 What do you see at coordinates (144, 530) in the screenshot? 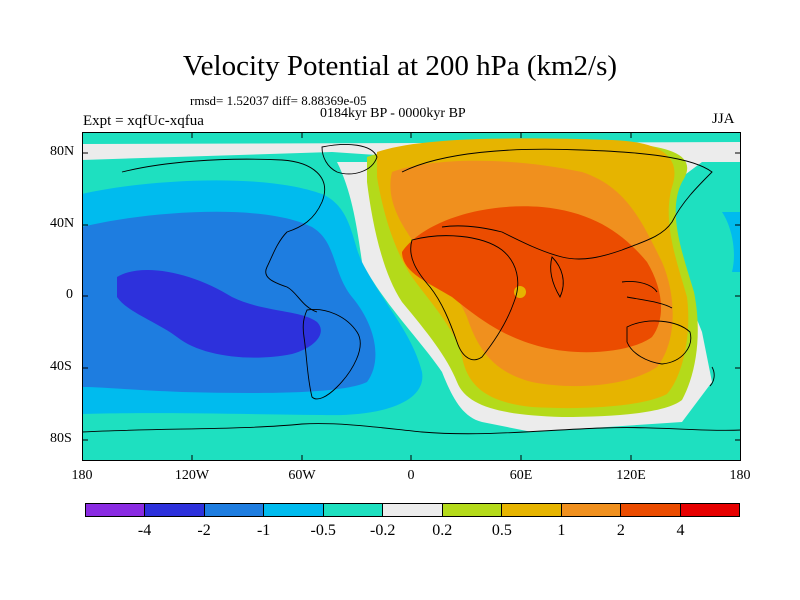
I see `colorbar-label: -4` at bounding box center [144, 530].